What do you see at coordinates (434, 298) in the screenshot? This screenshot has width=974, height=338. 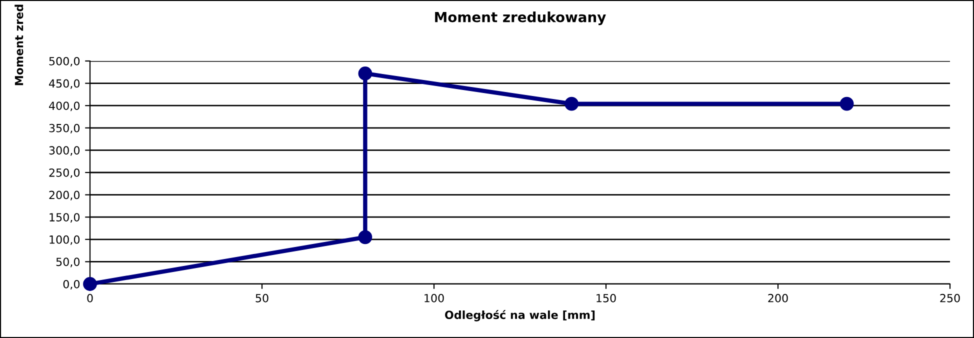 I see `x-tick-label: 100` at bounding box center [434, 298].